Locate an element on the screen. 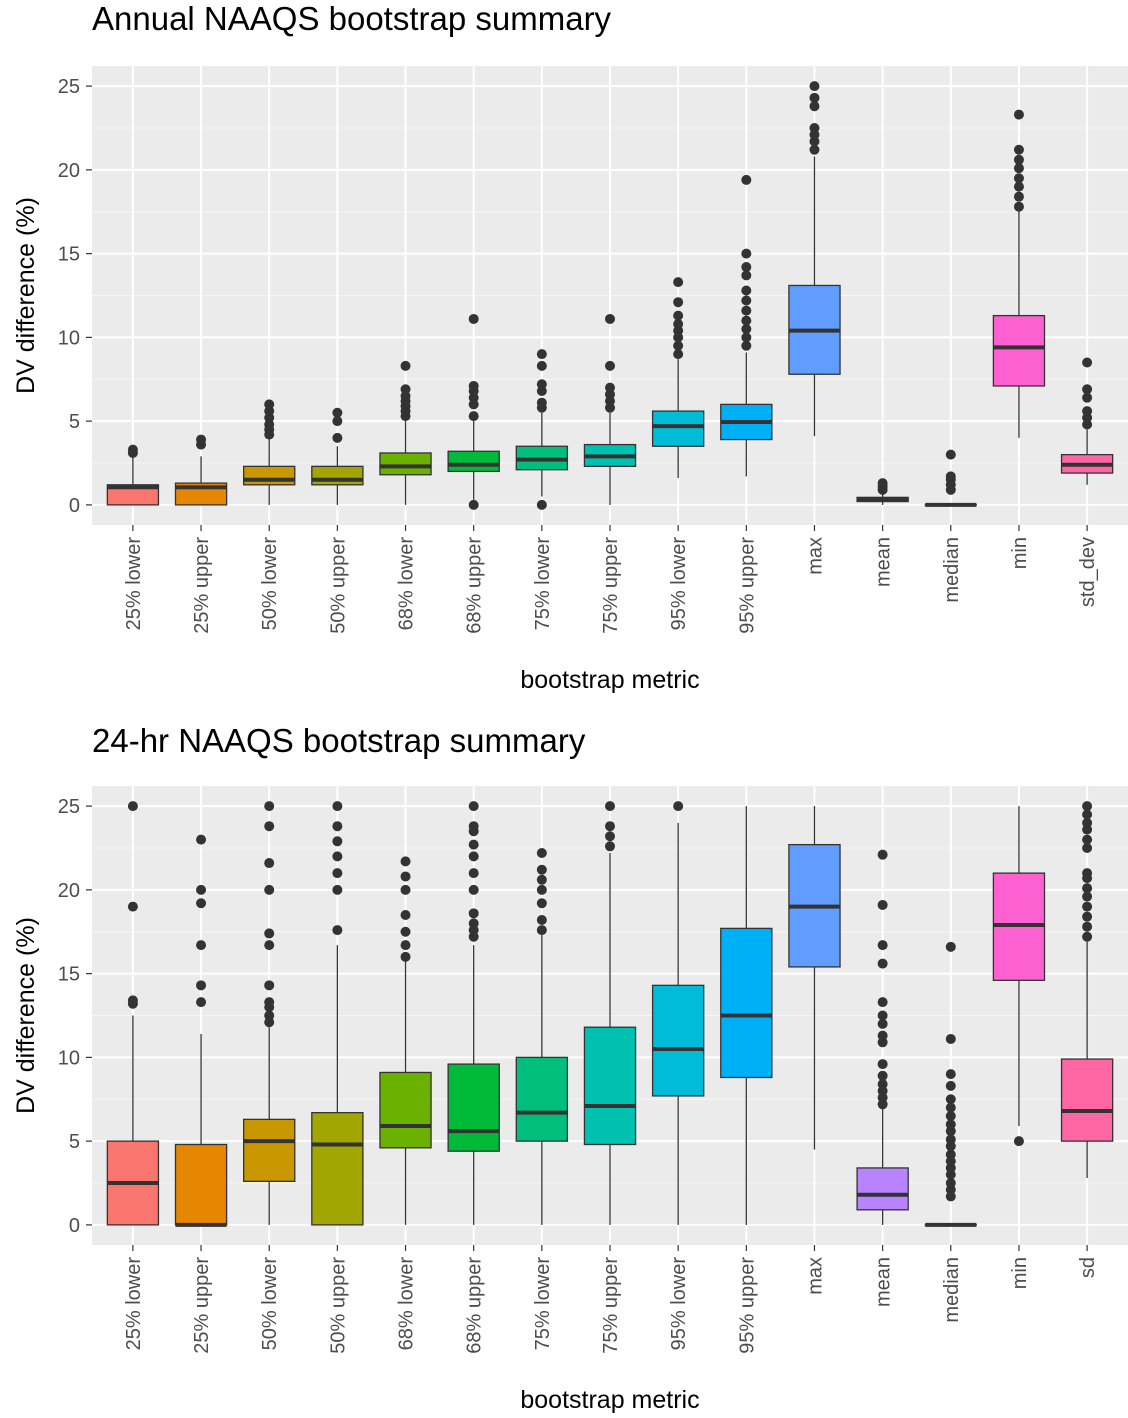 The width and height of the screenshot is (1128, 1418). x-tick-label: max is located at coordinates (815, 1276).